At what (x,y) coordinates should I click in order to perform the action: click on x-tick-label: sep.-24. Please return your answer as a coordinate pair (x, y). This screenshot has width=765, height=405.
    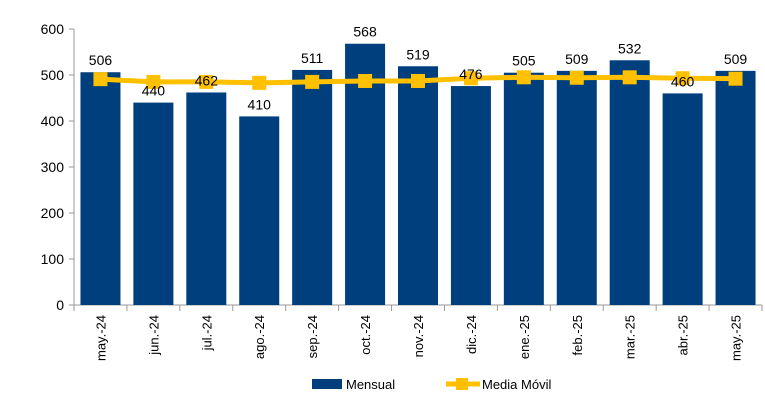
    Looking at the image, I should click on (312, 336).